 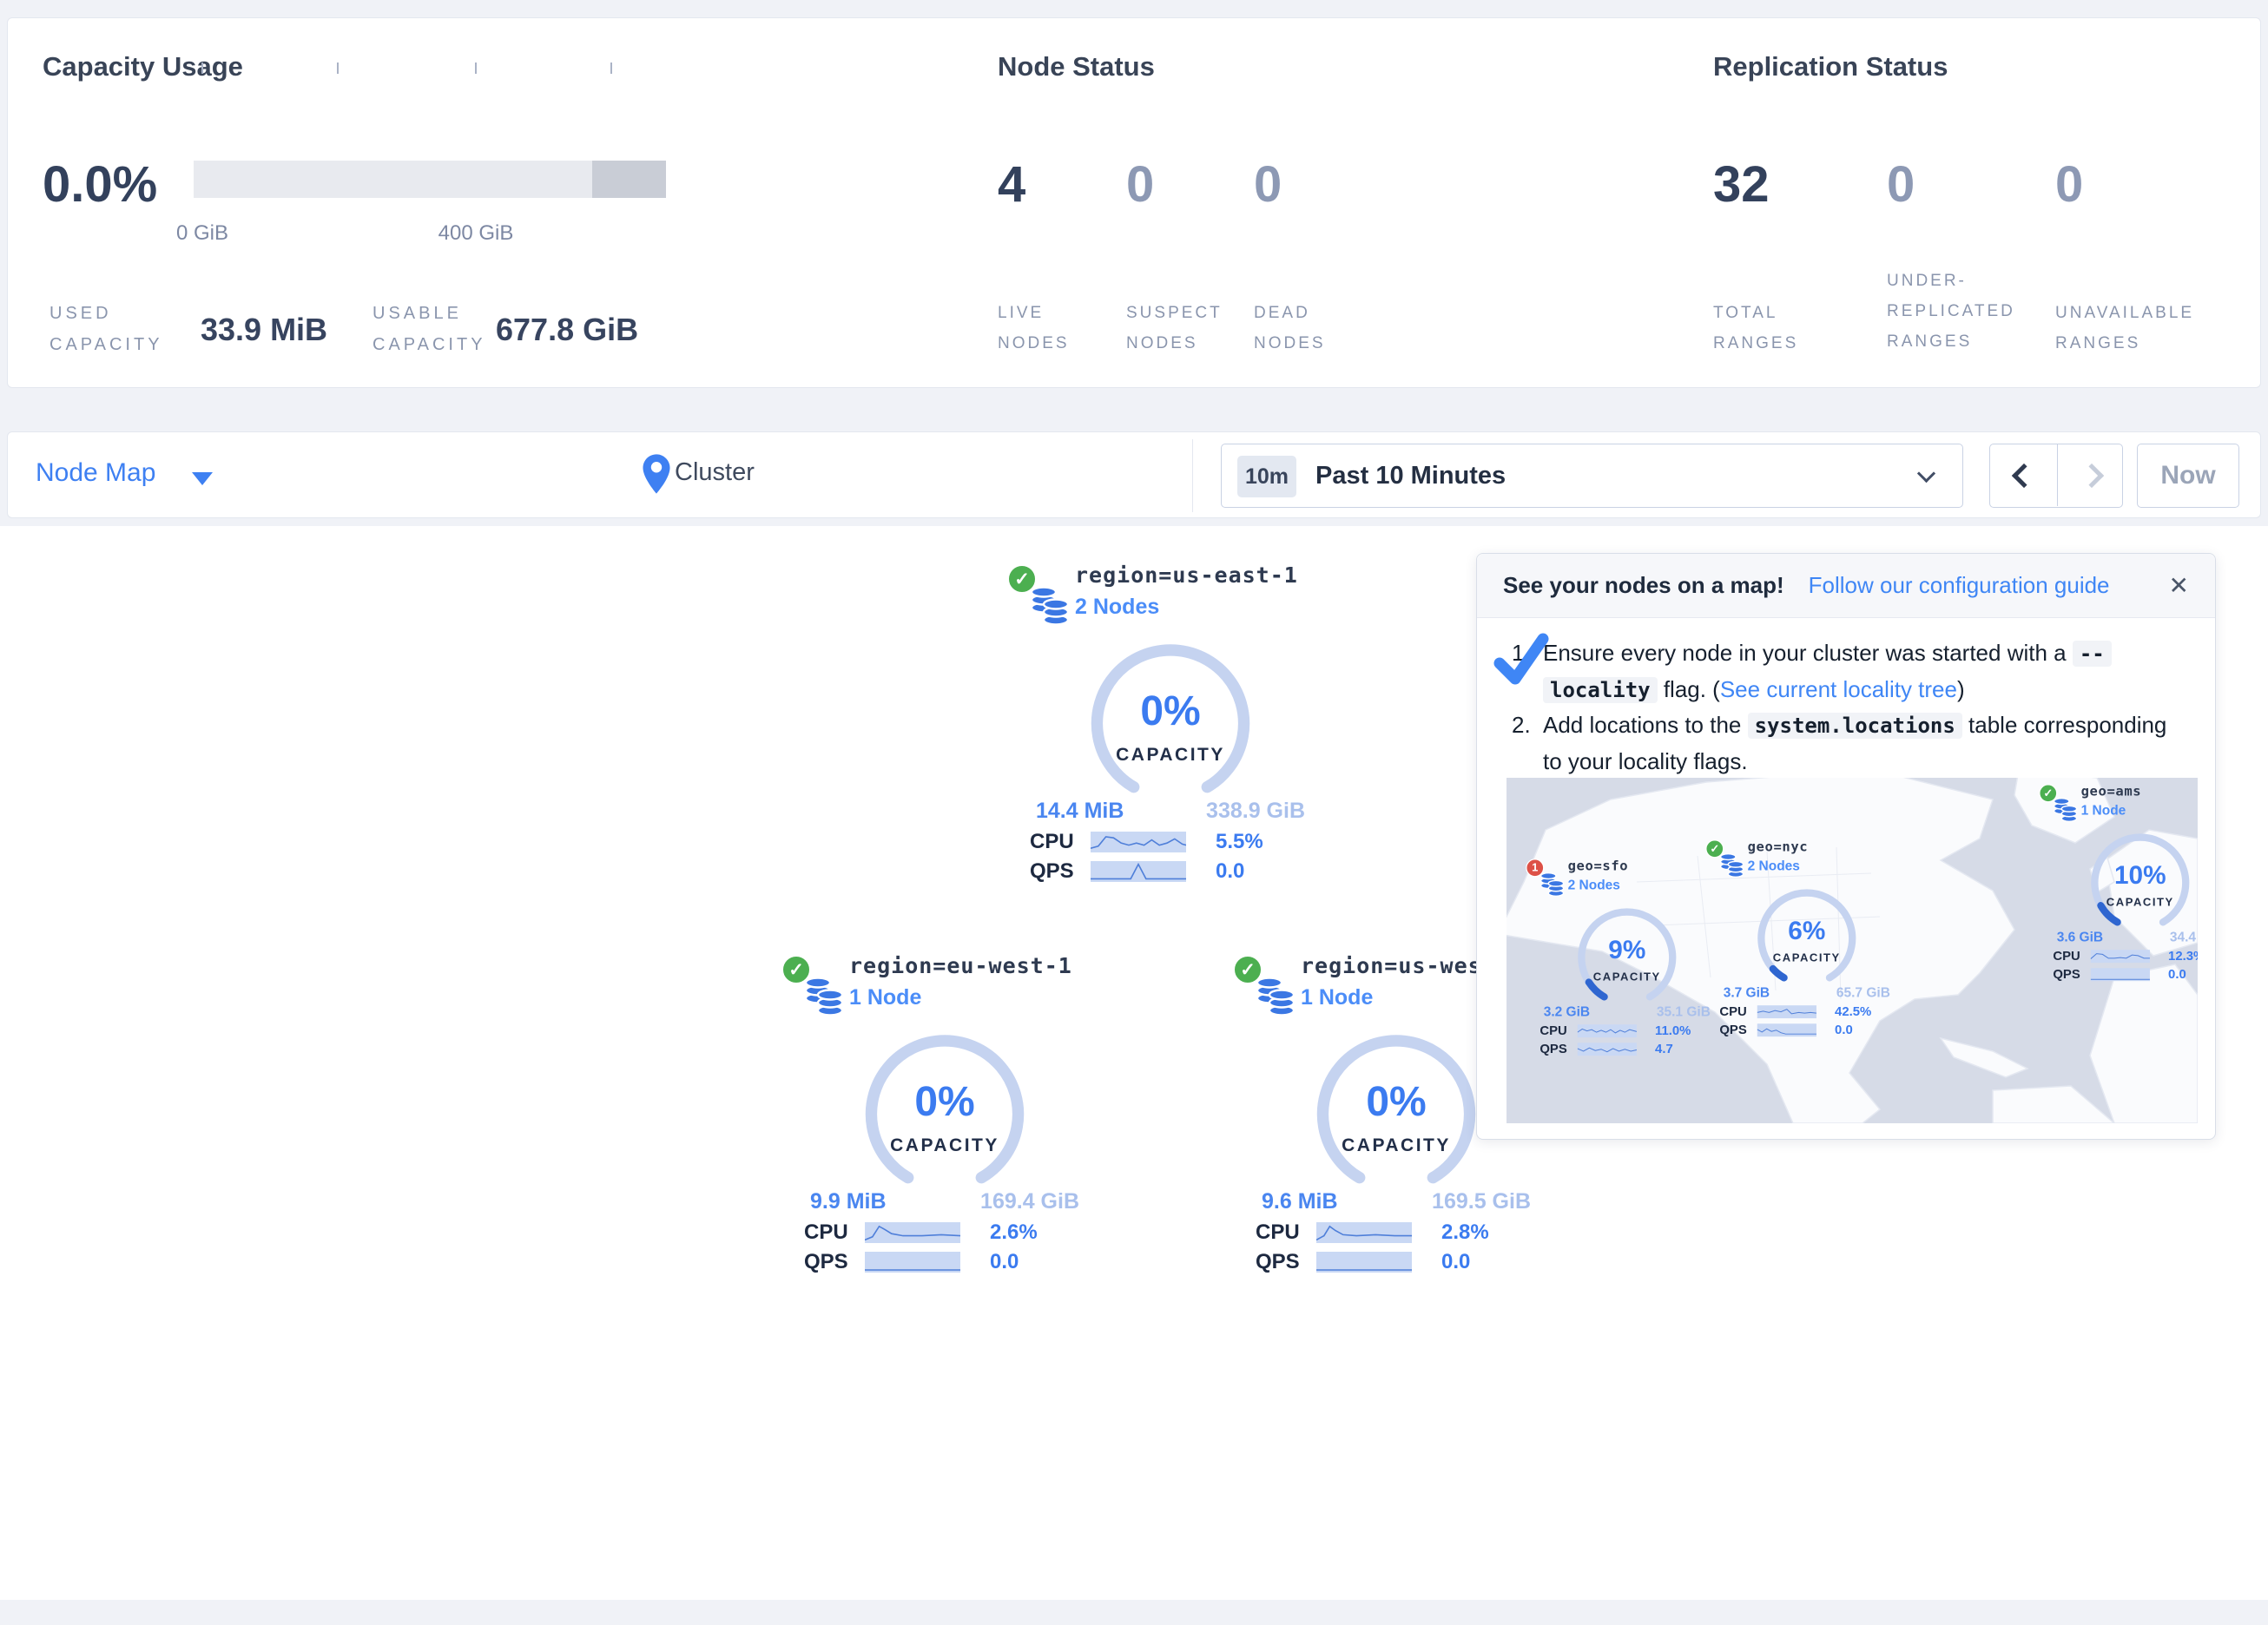 I want to click on total-capacity: 169.4 GiB, so click(x=1030, y=1201).